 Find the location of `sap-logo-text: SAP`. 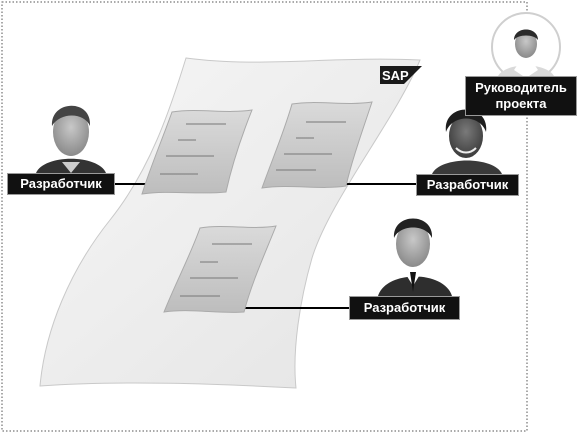

sap-logo-text: SAP is located at coordinates (395, 75).